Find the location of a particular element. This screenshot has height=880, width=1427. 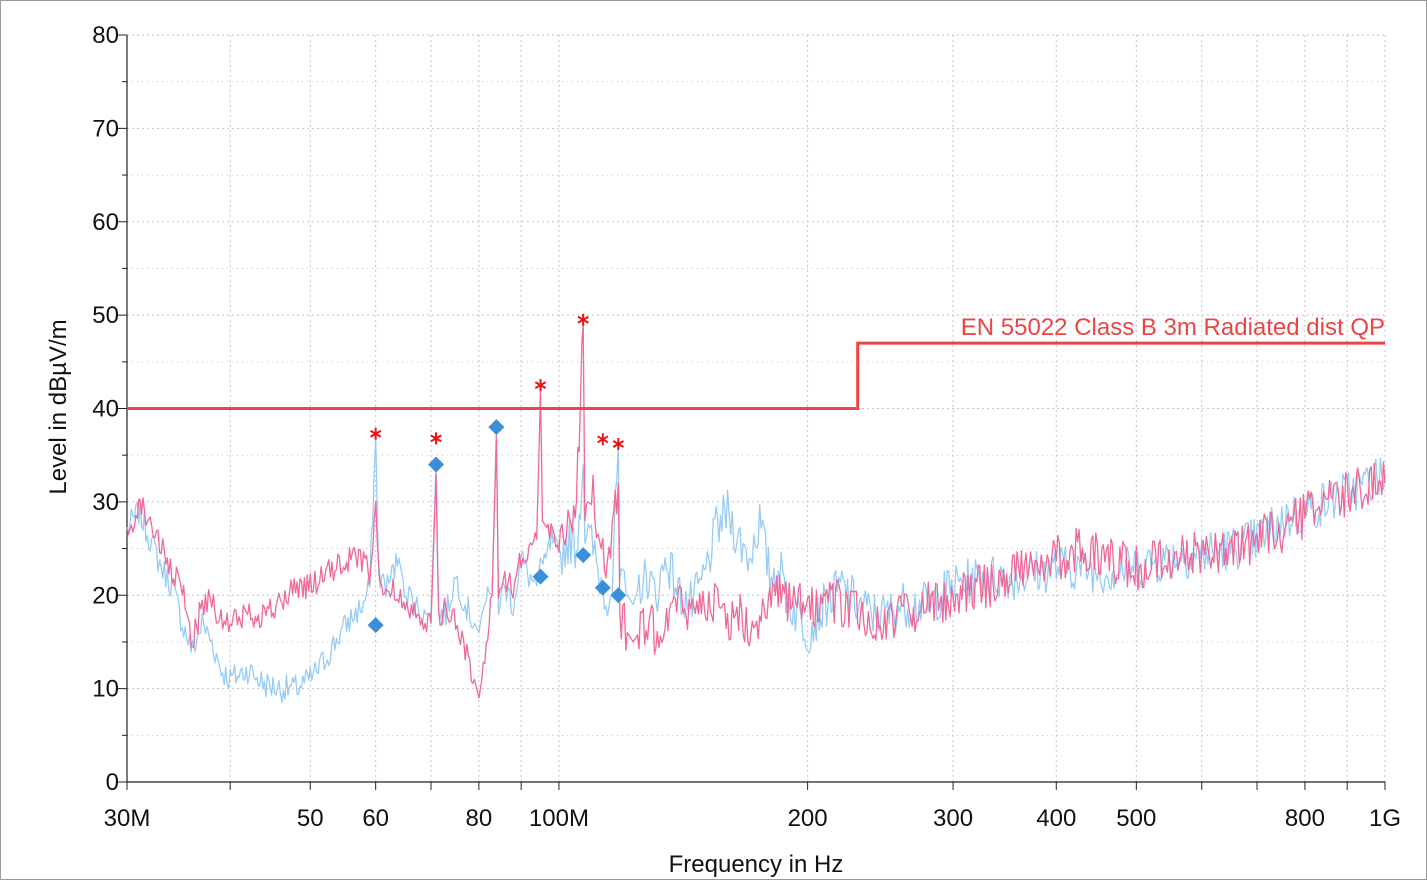

x-tick-label: 500 is located at coordinates (1136, 818).